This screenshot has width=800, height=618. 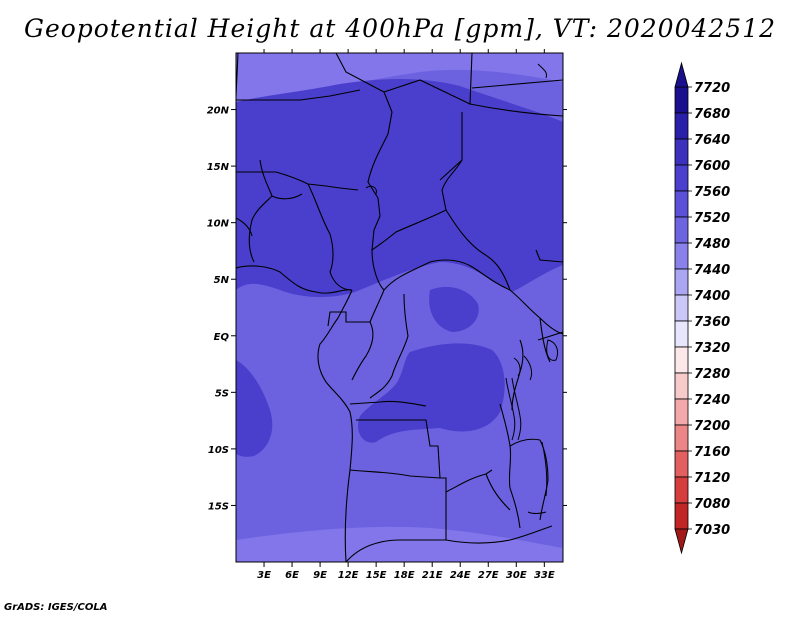 I want to click on colorbar-label: 7360, so click(x=712, y=322).